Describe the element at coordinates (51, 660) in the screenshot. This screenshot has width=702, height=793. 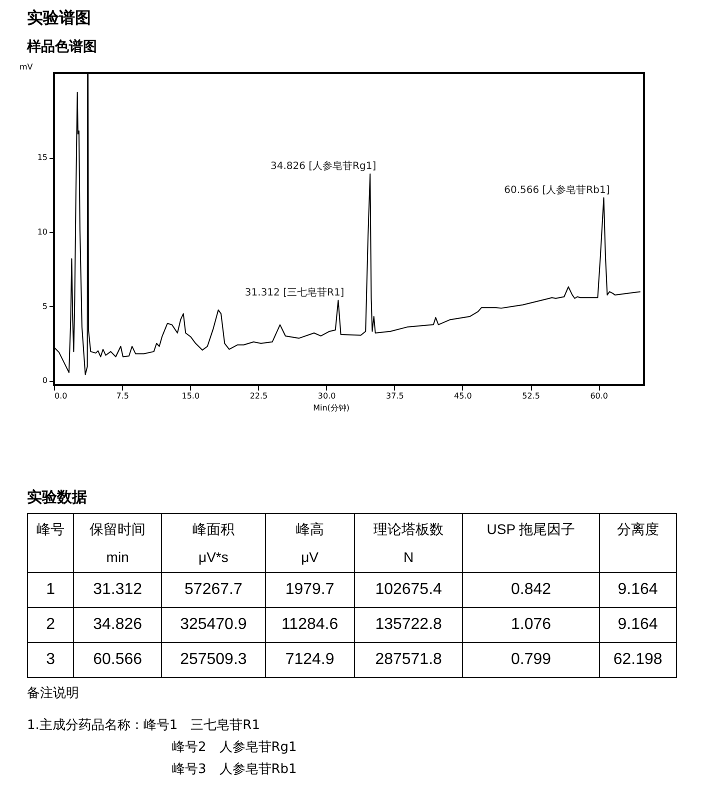
I see `text: 3` at that location.